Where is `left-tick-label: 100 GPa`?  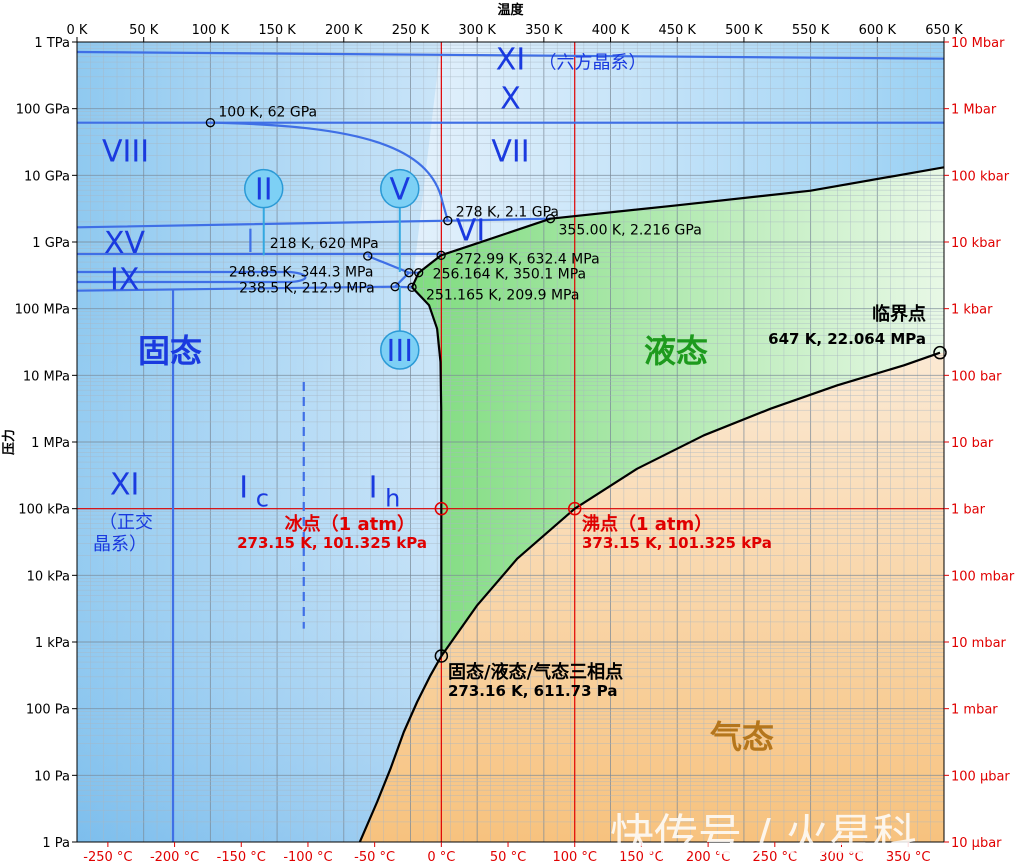 left-tick-label: 100 GPa is located at coordinates (43, 110).